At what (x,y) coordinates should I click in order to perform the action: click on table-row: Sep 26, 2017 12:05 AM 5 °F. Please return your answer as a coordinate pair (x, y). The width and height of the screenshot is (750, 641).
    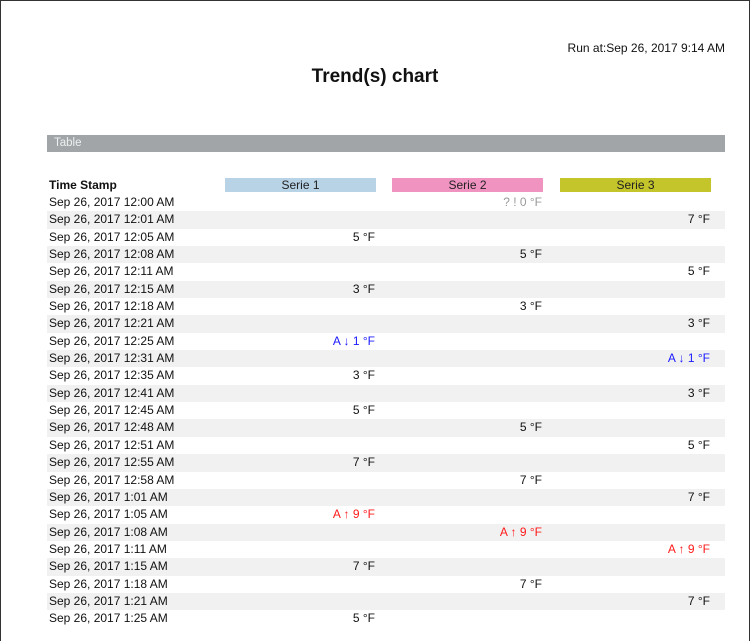
    Looking at the image, I should click on (386, 237).